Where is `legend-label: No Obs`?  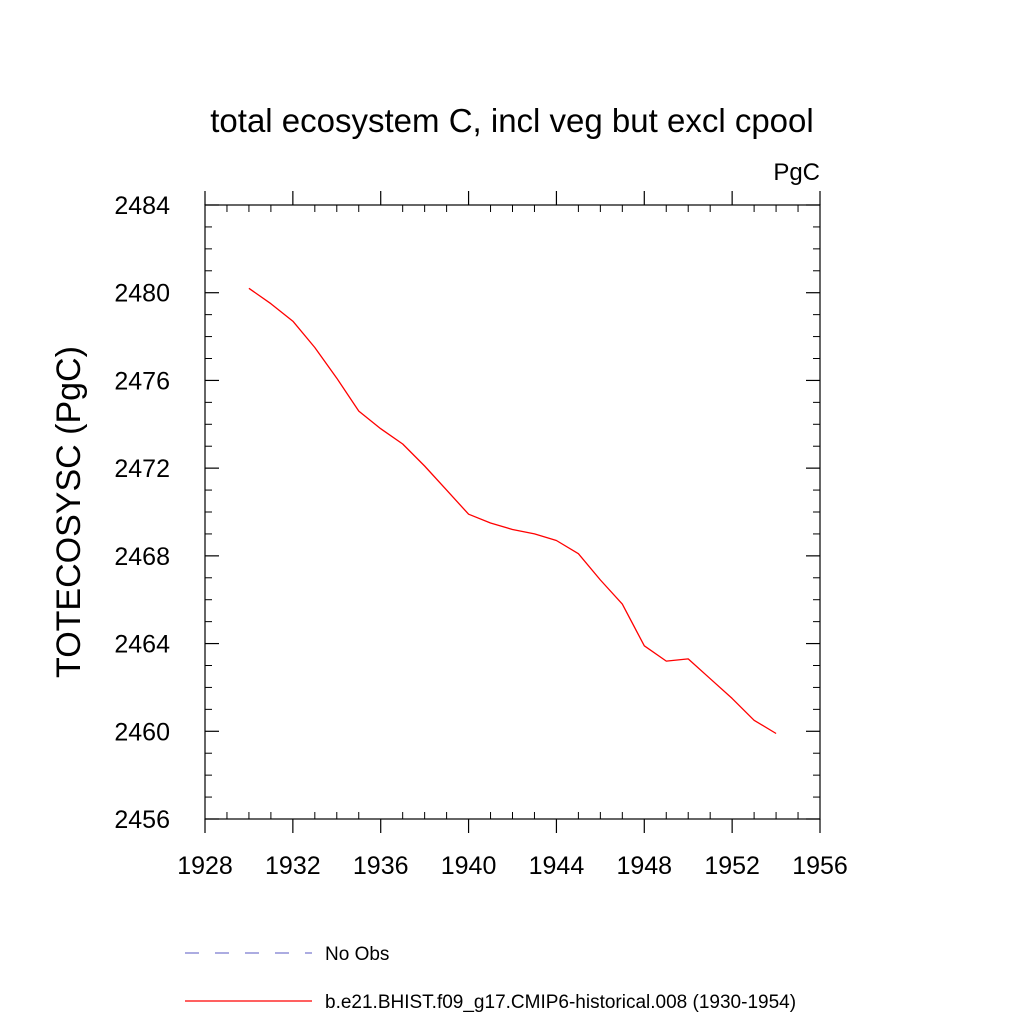 legend-label: No Obs is located at coordinates (357, 954).